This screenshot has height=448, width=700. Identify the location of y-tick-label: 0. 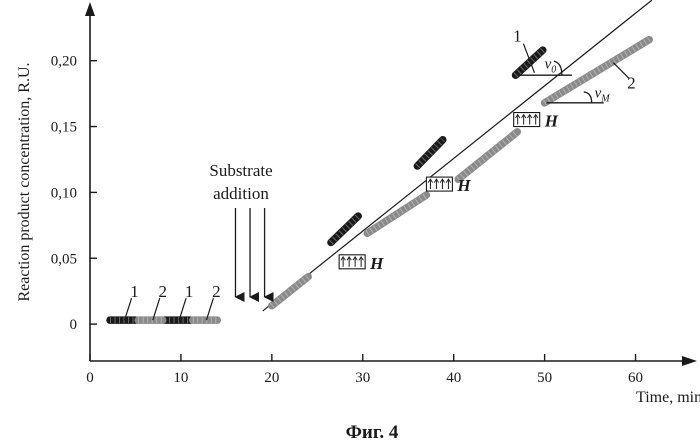
(74, 325).